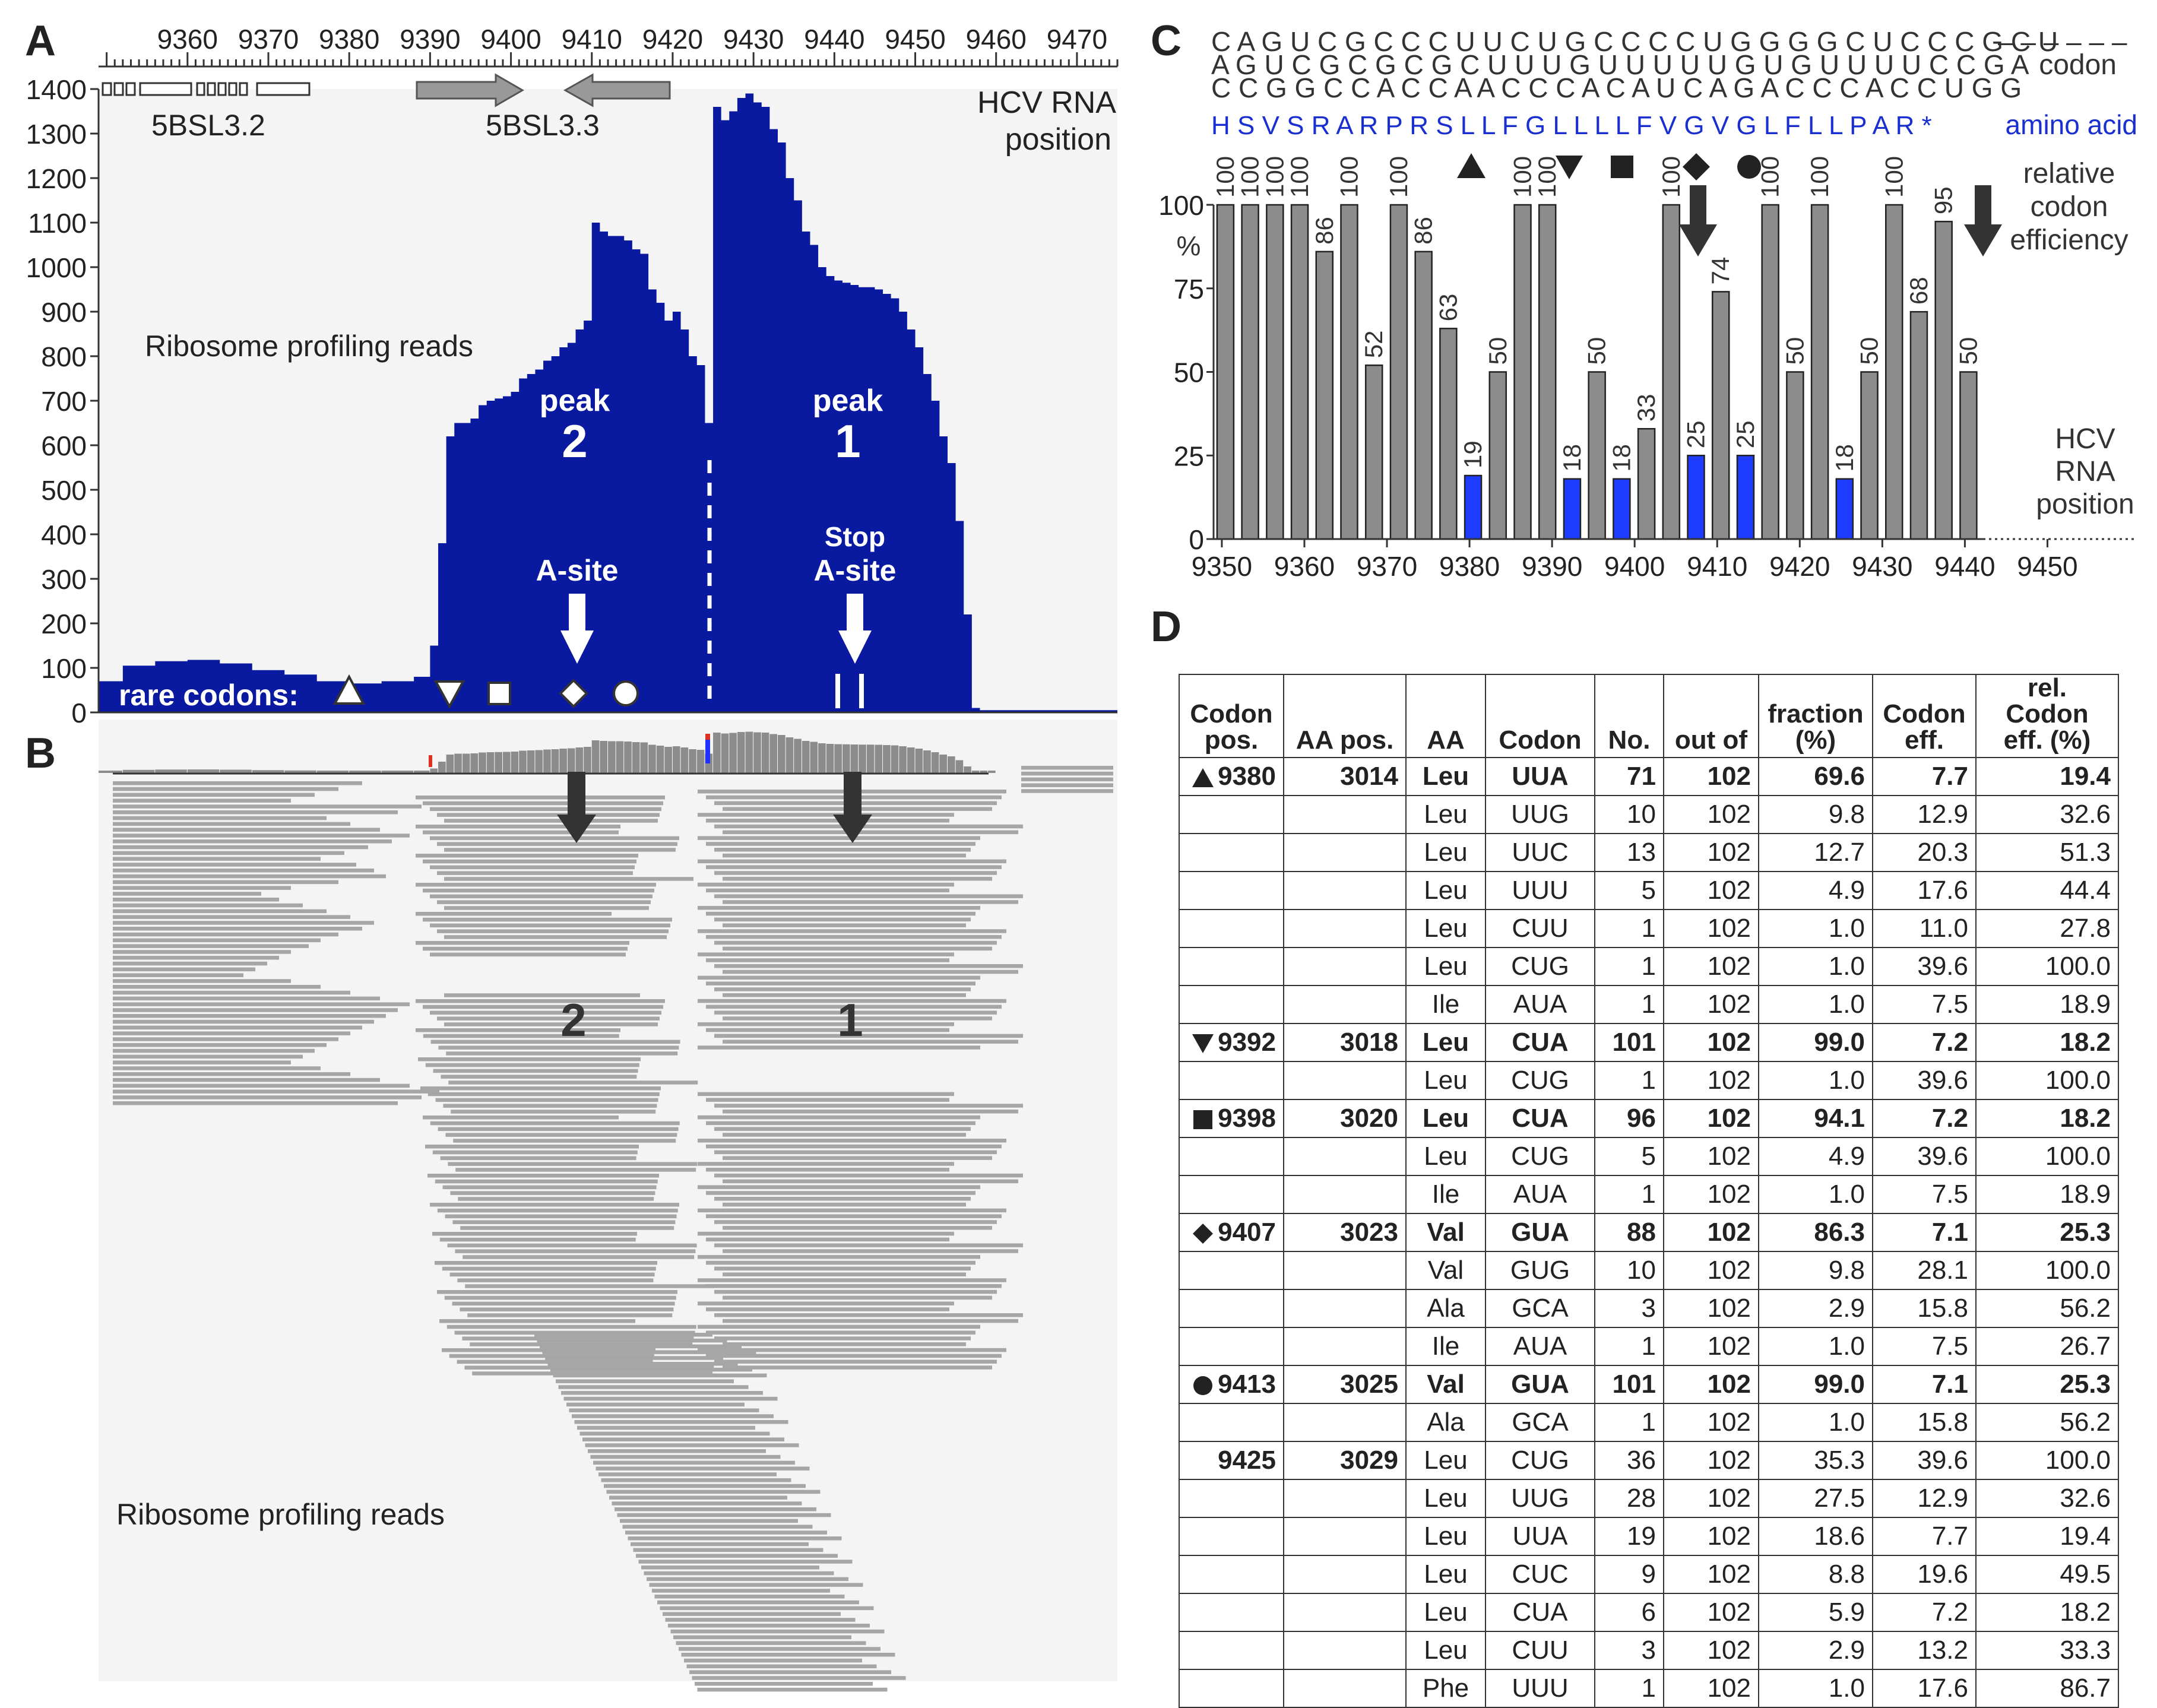 This screenshot has width=2157, height=1708. I want to click on peak1-number: 1, so click(848, 441).